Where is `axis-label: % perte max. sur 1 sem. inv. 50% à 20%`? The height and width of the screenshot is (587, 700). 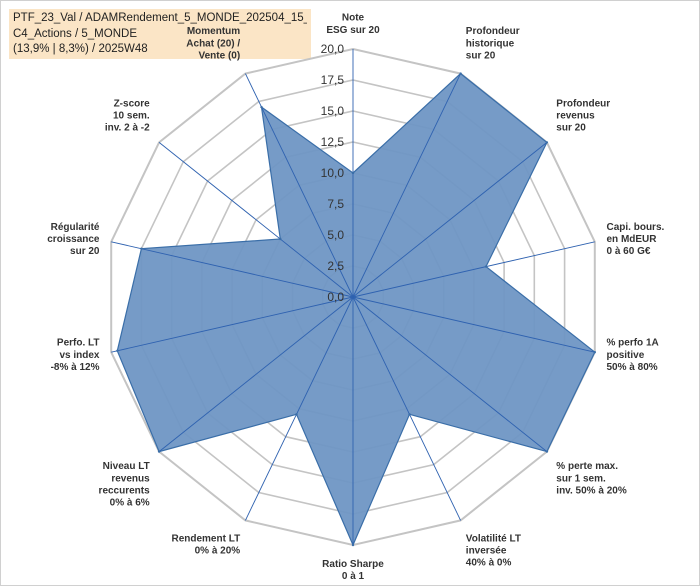 axis-label: % perte max. sur 1 sem. inv. 50% à 20% is located at coordinates (591, 478).